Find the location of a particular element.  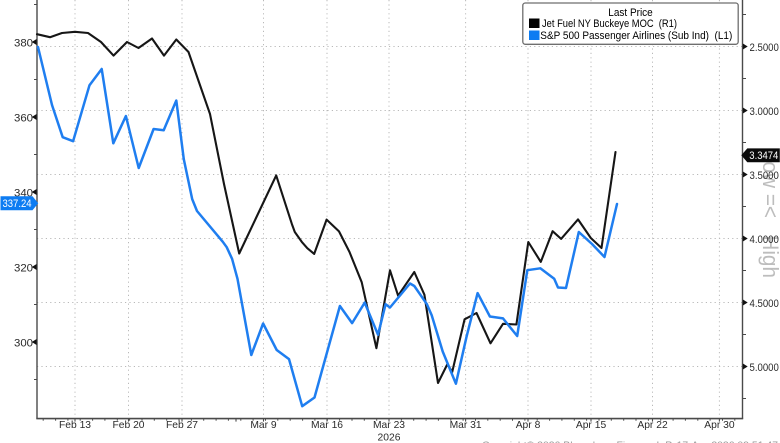

svg-text: 380 is located at coordinates (23, 43).